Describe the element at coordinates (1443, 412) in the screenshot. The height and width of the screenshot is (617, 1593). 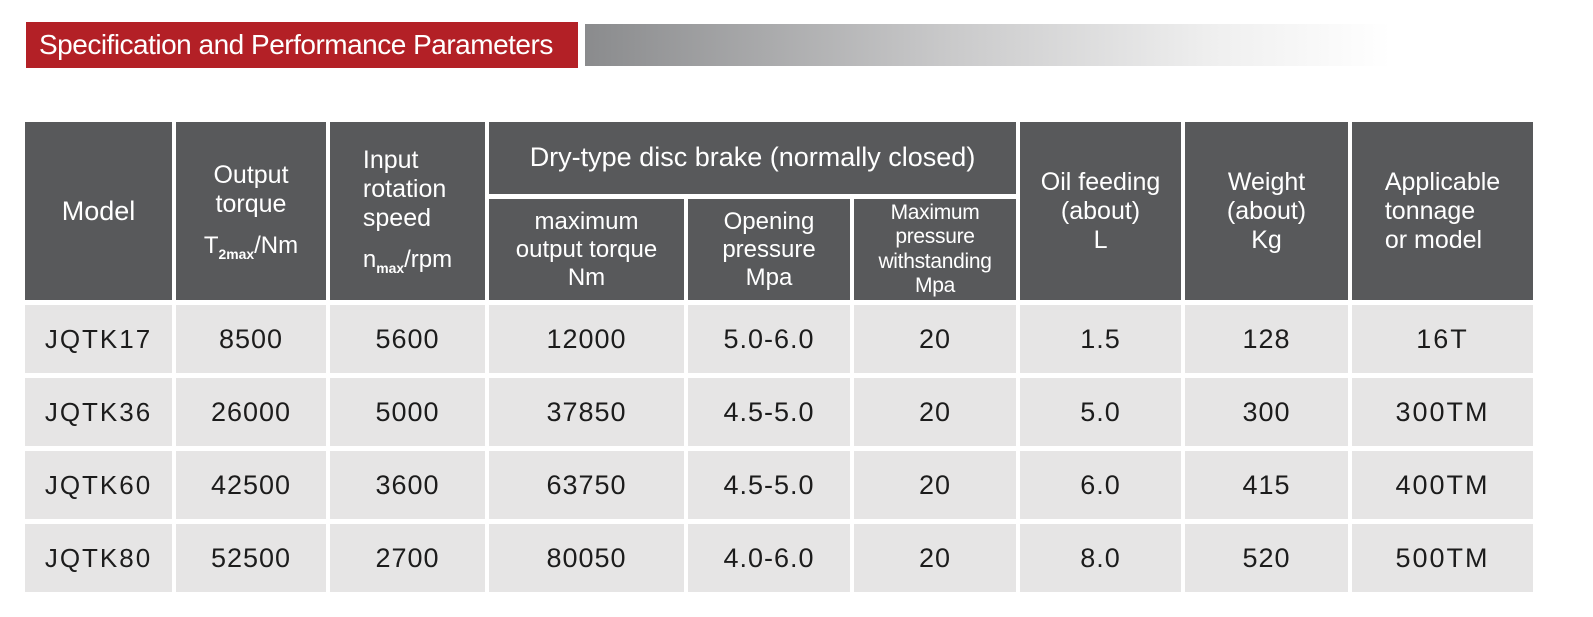
I see `cell-tonnage: 300TM` at that location.